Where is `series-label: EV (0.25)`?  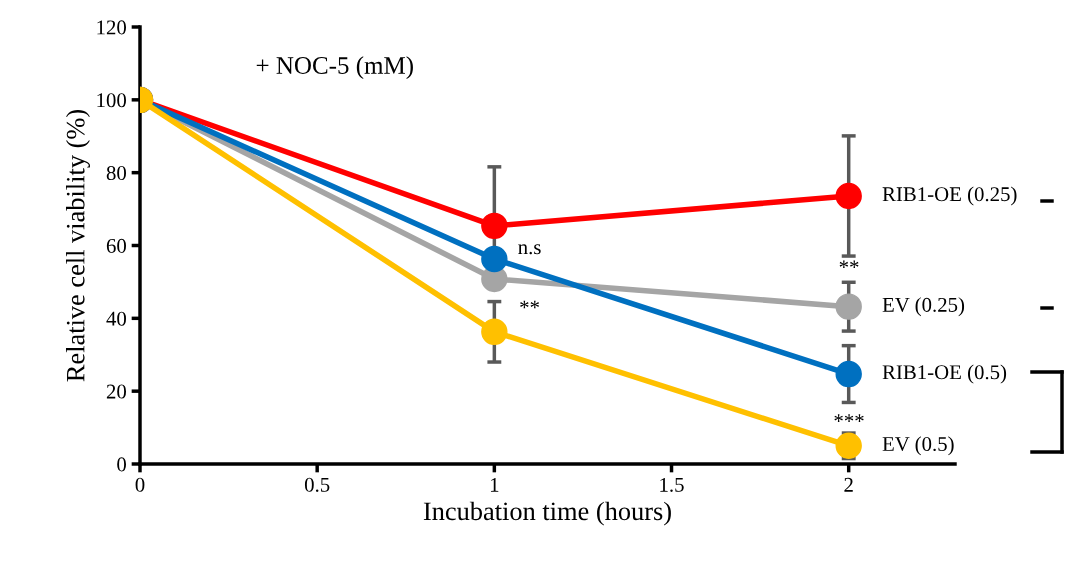
series-label: EV (0.25) is located at coordinates (923, 307).